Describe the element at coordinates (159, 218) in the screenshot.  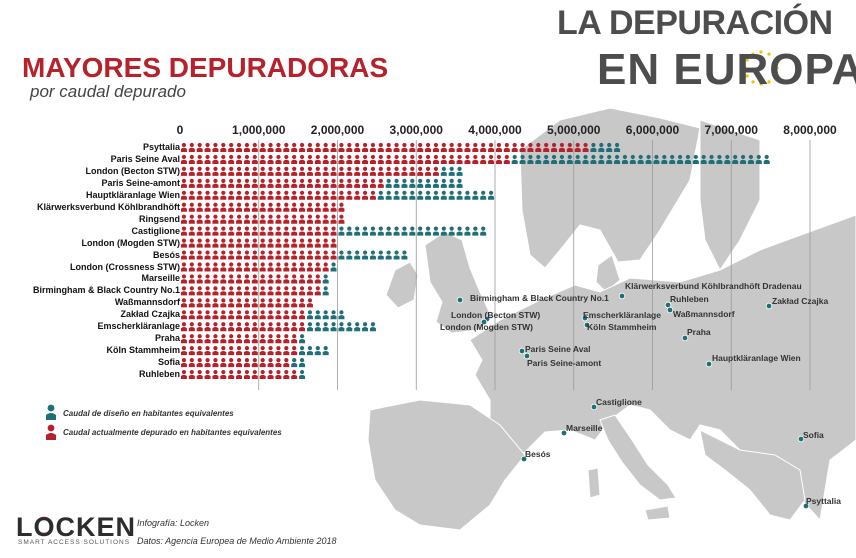
I see `category-label: Ringsend` at that location.